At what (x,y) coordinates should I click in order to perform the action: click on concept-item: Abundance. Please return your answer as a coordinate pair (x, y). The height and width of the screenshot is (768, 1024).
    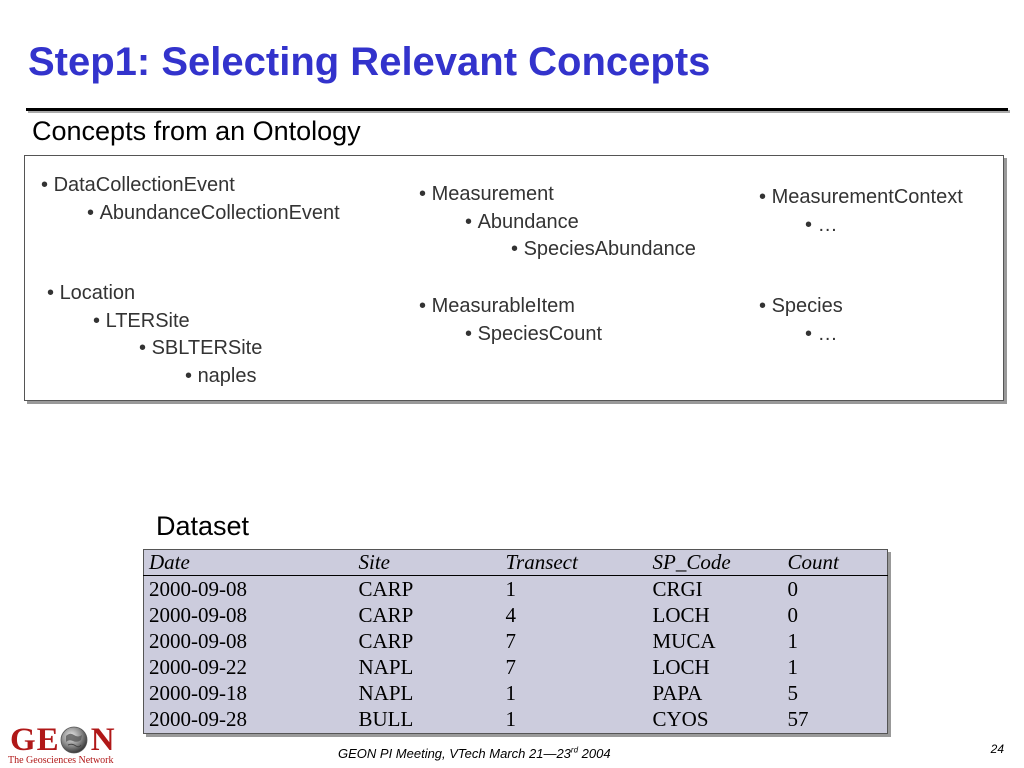
    Looking at the image, I should click on (557, 223).